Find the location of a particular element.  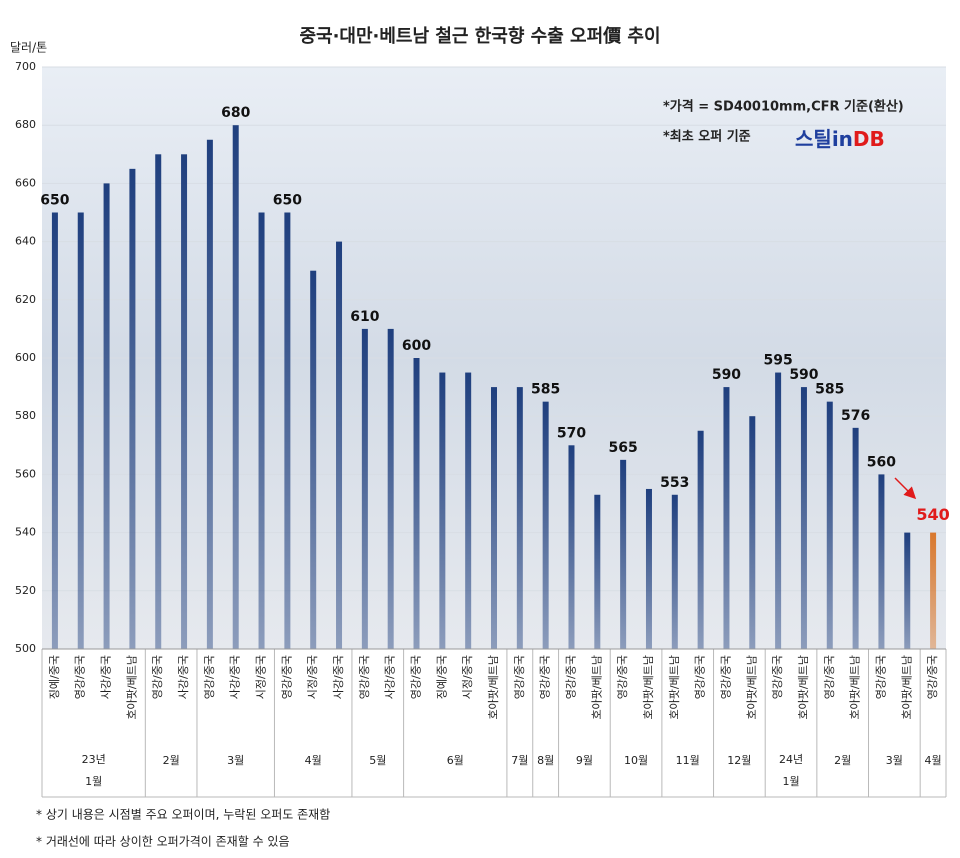

y-tick-label: 700 is located at coordinates (25, 66).